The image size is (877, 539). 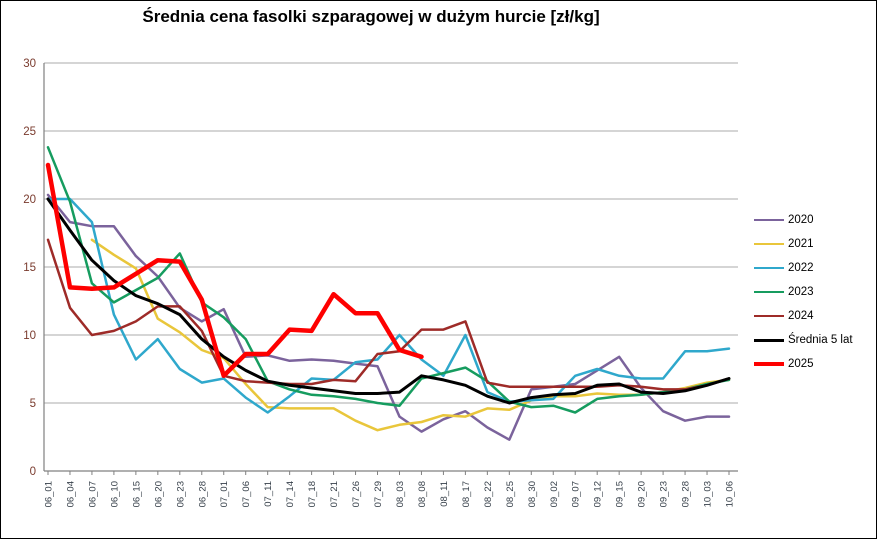 What do you see at coordinates (801, 220) in the screenshot?
I see `legend-label: 2020` at bounding box center [801, 220].